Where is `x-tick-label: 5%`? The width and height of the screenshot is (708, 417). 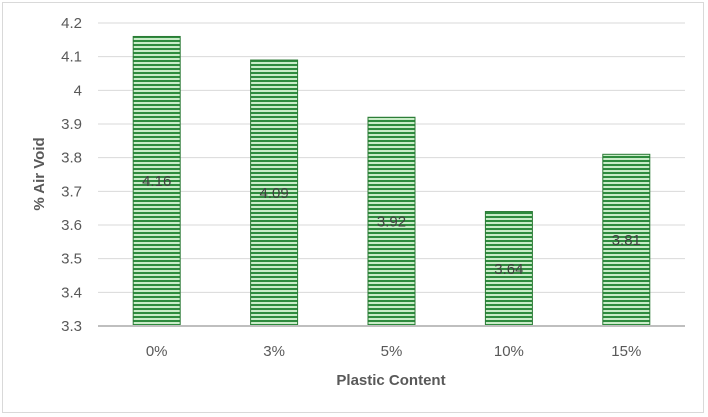 x-tick-label: 5% is located at coordinates (392, 351).